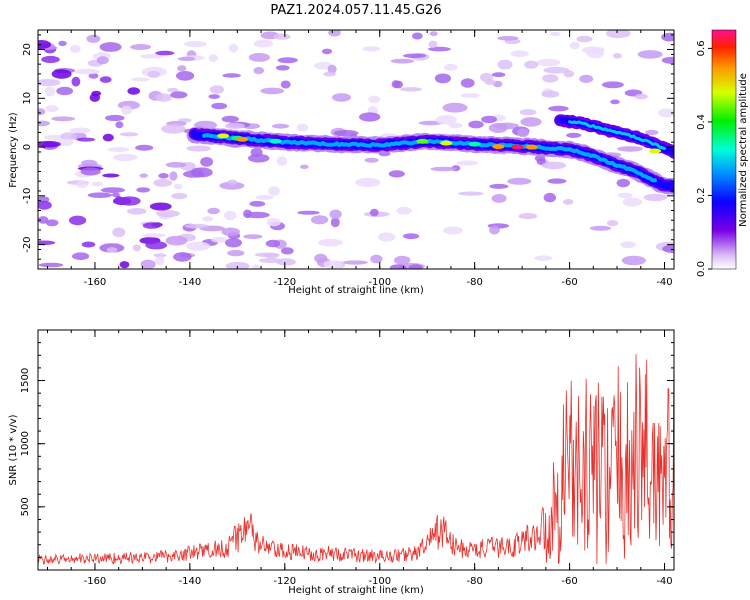 The width and height of the screenshot is (750, 600). Describe the element at coordinates (284, 282) in the screenshot. I see `x-tick-label: -120` at that location.